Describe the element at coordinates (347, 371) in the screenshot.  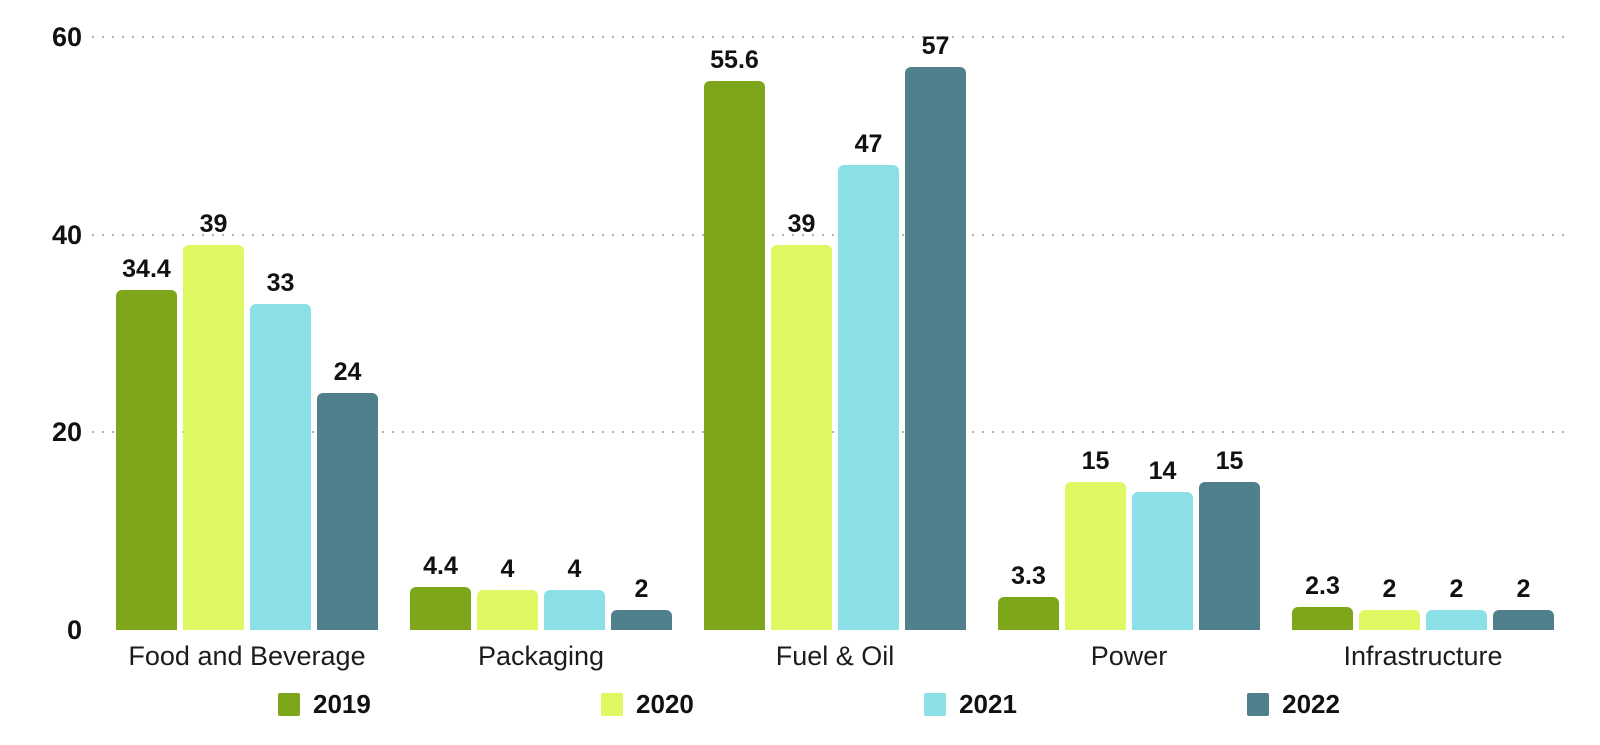
I see `bar-value-label: 24` at that location.